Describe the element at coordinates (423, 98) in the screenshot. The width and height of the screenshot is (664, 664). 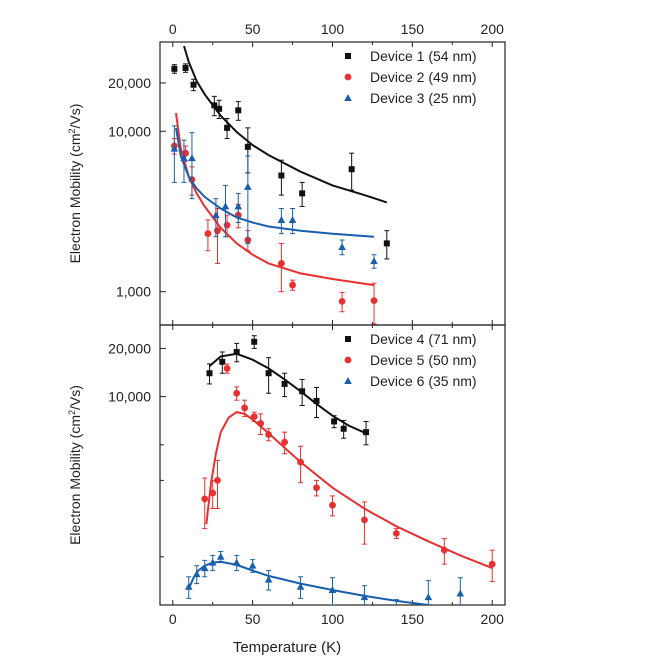
I see `legend-entry: Device 3 (25 nm)` at that location.